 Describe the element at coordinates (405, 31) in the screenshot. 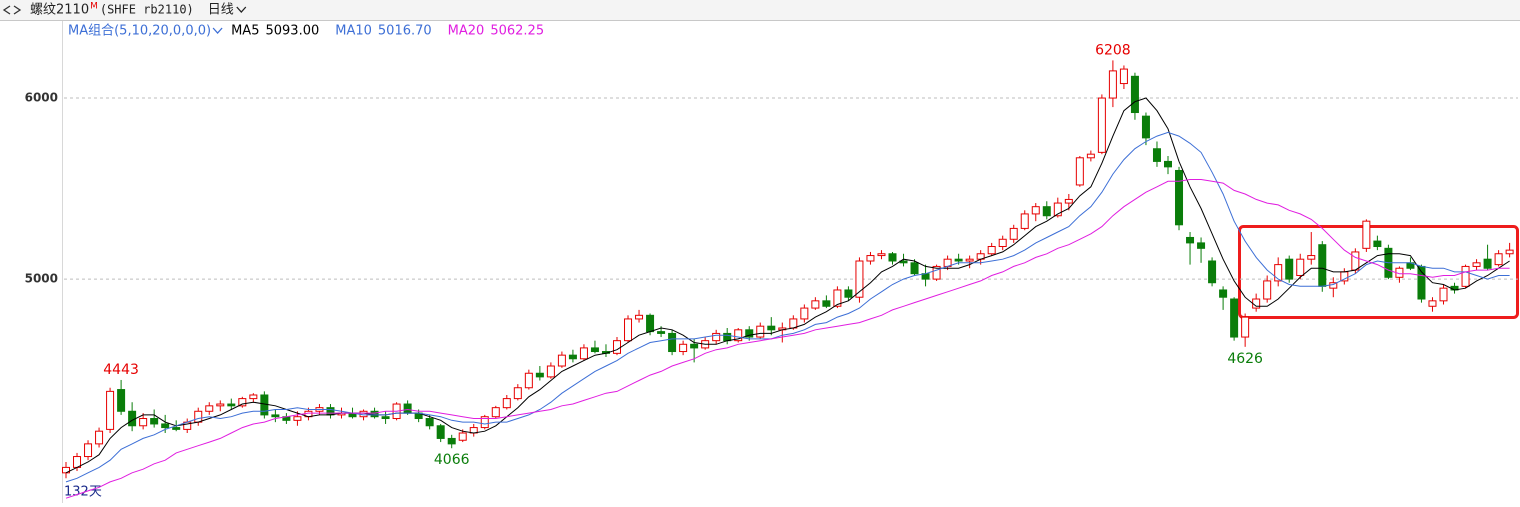

I see `legend-value: 5016.70` at that location.